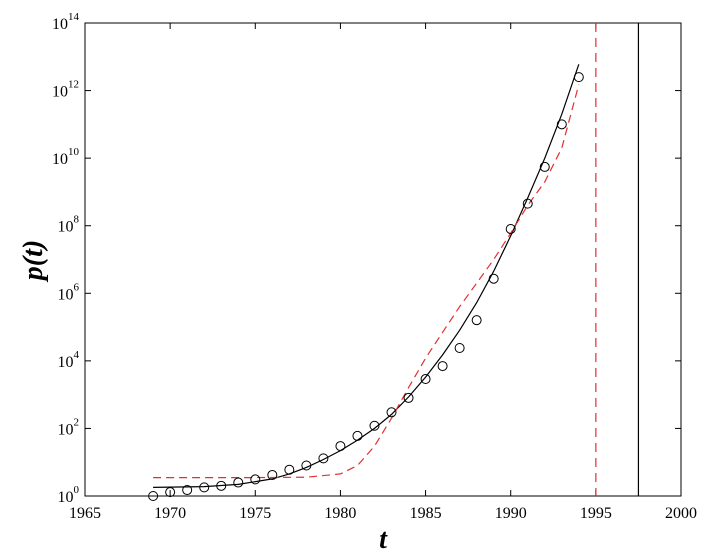  I want to click on y-tick-exponent: 14, so click(74, 17).